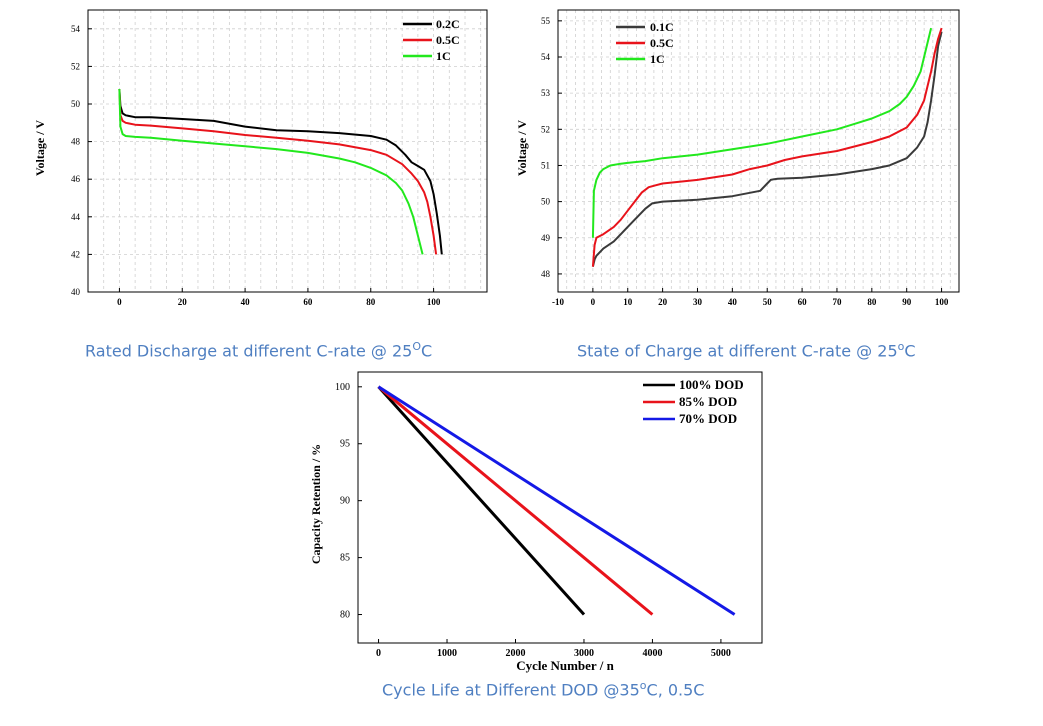 The image size is (1043, 726). What do you see at coordinates (662, 43) in the screenshot?
I see `soc-legend-label: 0.5C` at bounding box center [662, 43].